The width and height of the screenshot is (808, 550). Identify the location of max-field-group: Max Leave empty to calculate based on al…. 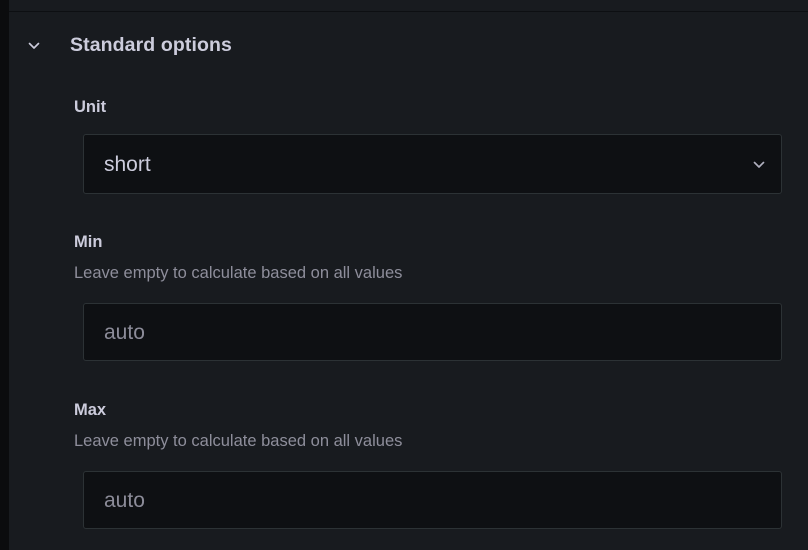
(424, 426).